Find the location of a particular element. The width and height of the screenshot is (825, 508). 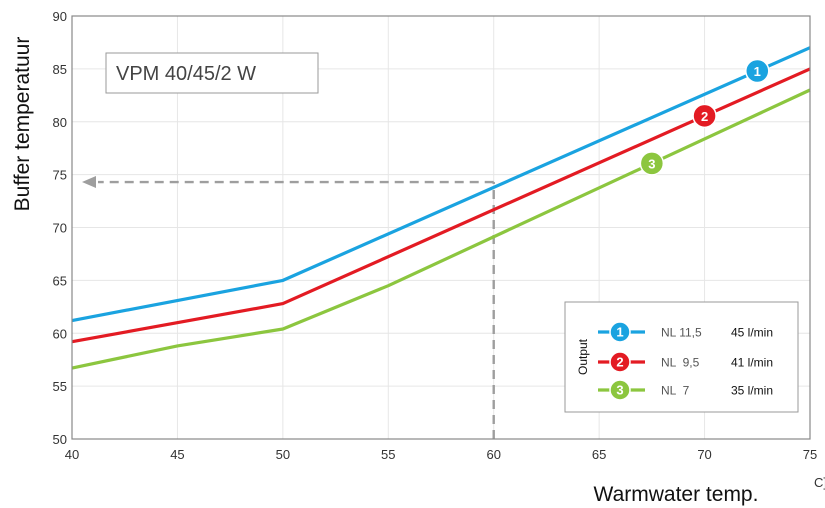

x-tick-label: 50 is located at coordinates (283, 454).